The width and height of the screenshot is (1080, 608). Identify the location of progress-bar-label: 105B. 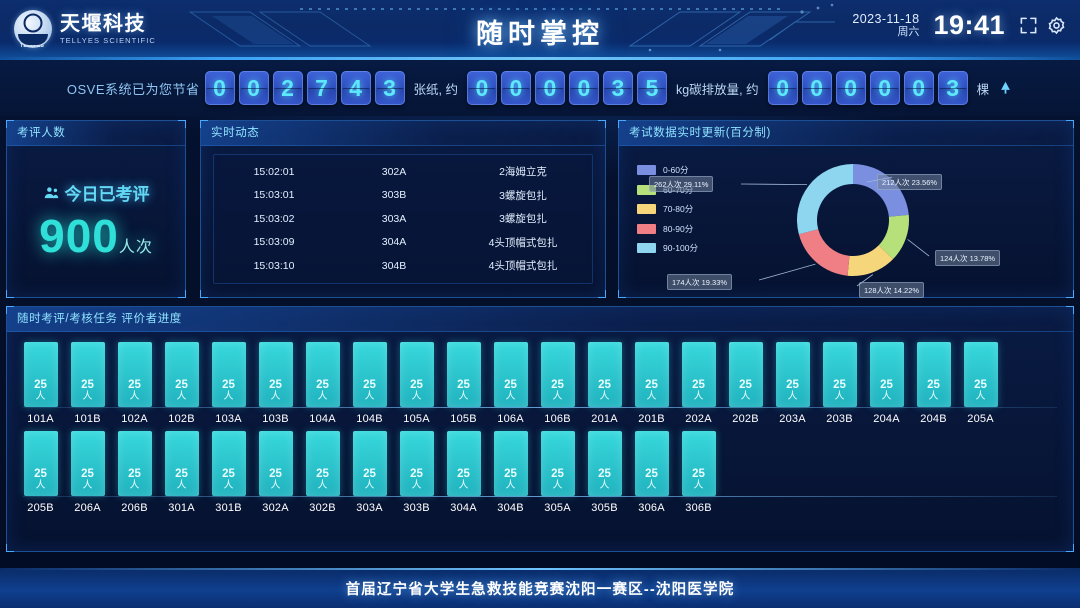
(463, 419).